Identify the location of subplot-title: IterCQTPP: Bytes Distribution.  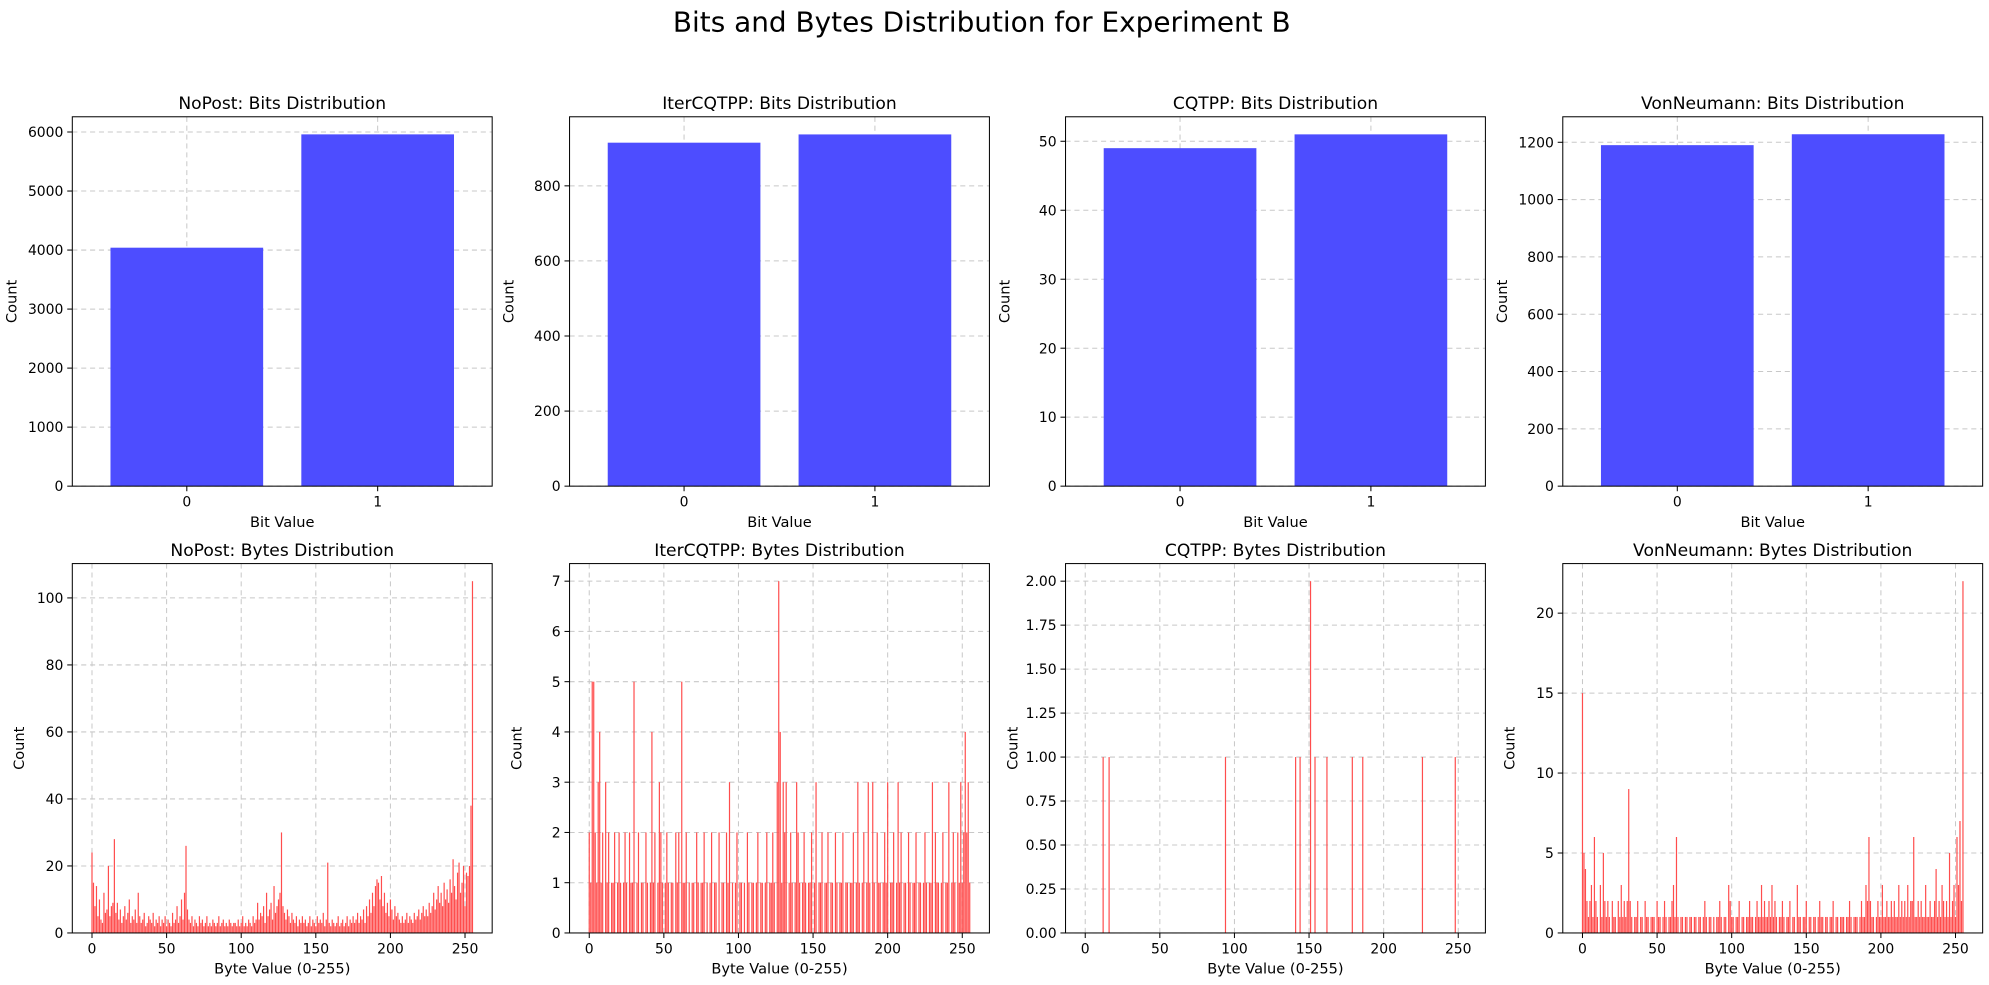
(779, 551).